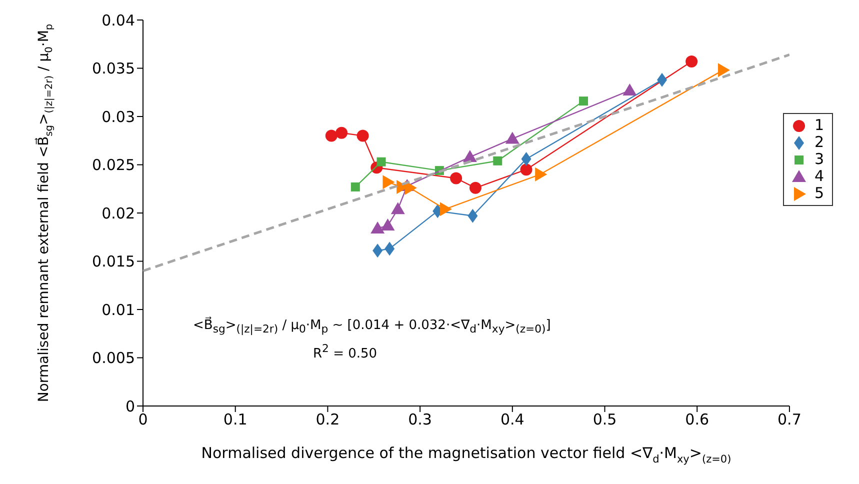 The height and width of the screenshot is (484, 859). I want to click on legend-label: 3, so click(819, 159).